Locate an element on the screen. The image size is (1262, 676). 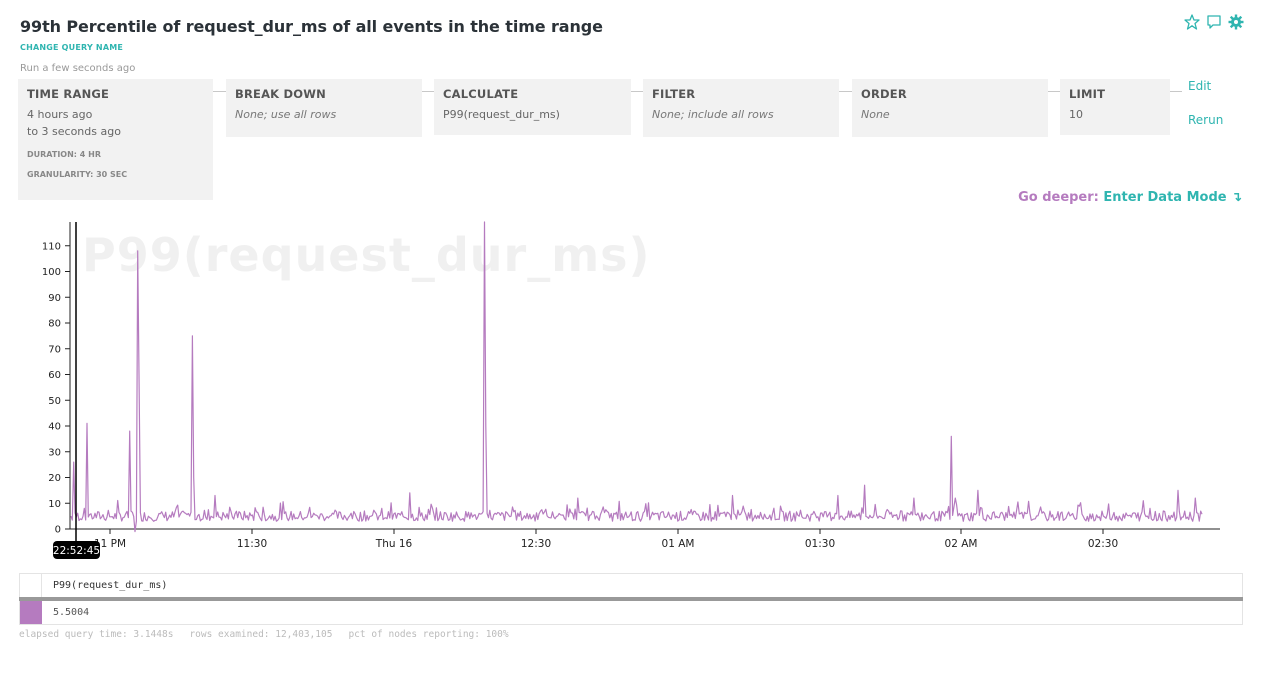
time-range-end: to 3 seconds ago is located at coordinates (74, 131).